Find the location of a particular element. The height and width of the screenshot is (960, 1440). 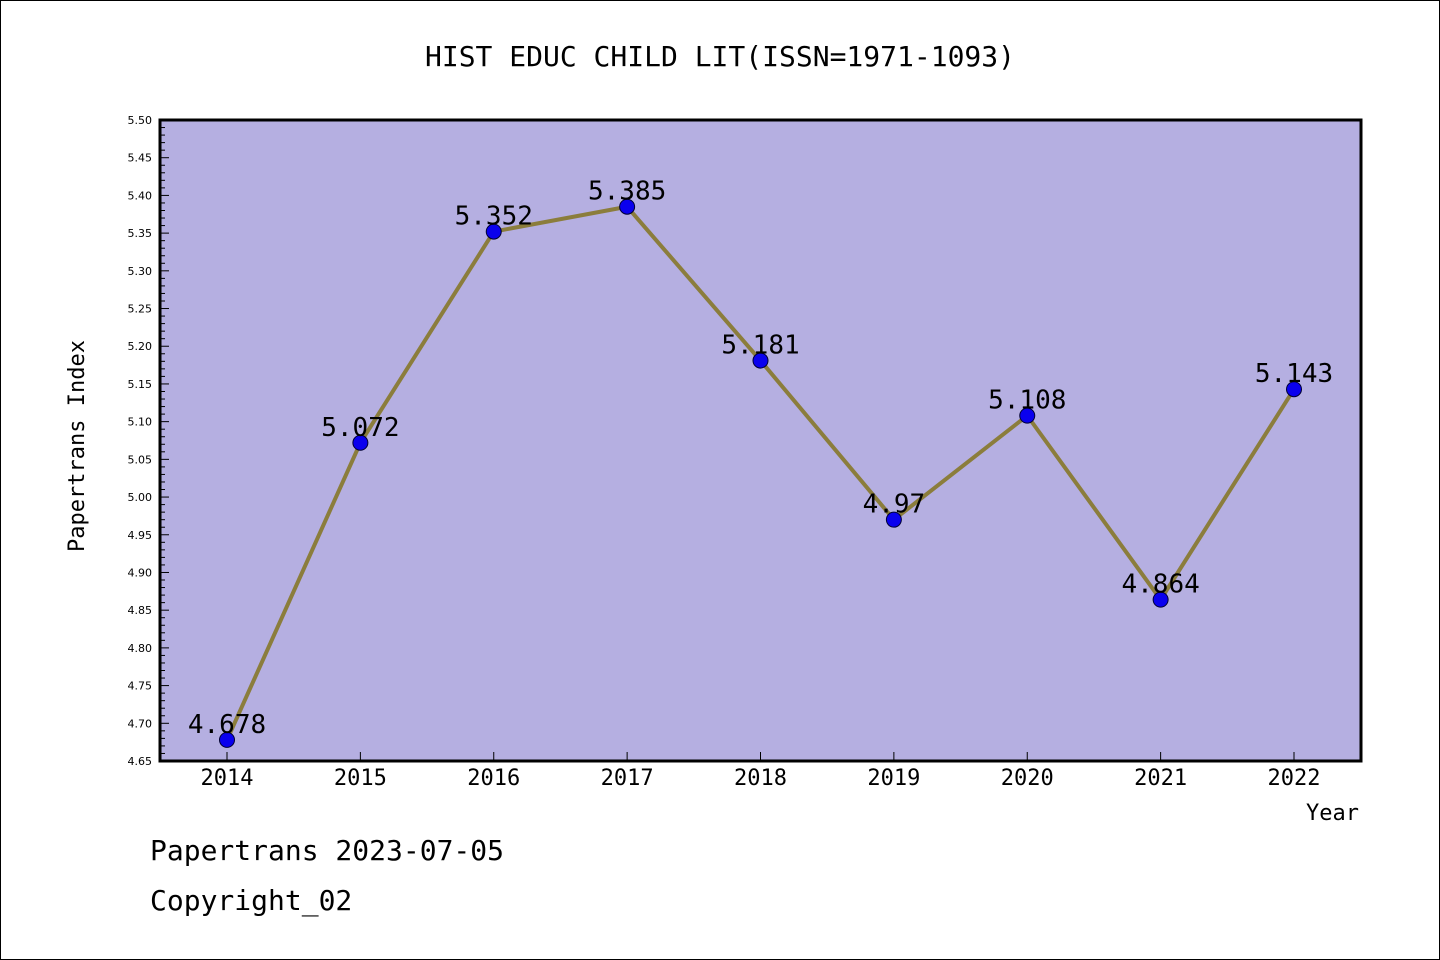

data-label: 5.143 is located at coordinates (1294, 374).